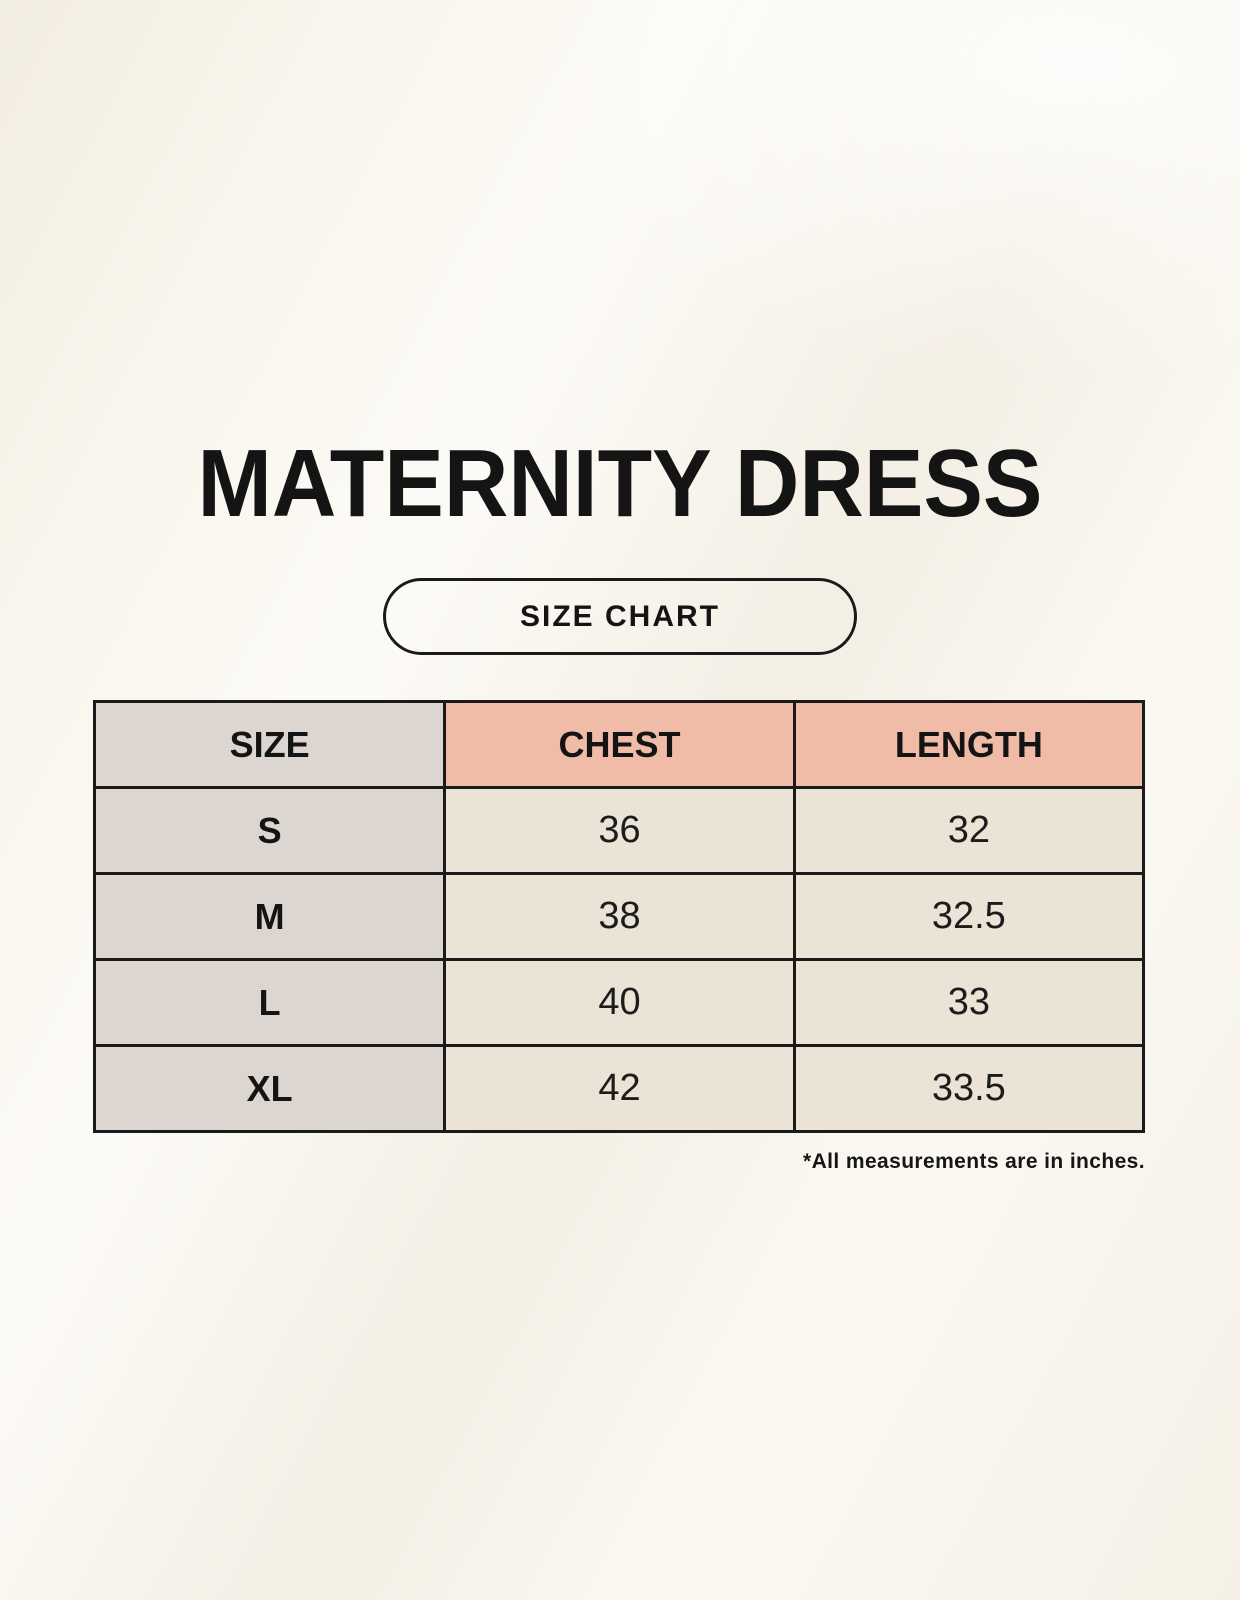  What do you see at coordinates (620, 616) in the screenshot?
I see `size-chart-button: SIZE CHART` at bounding box center [620, 616].